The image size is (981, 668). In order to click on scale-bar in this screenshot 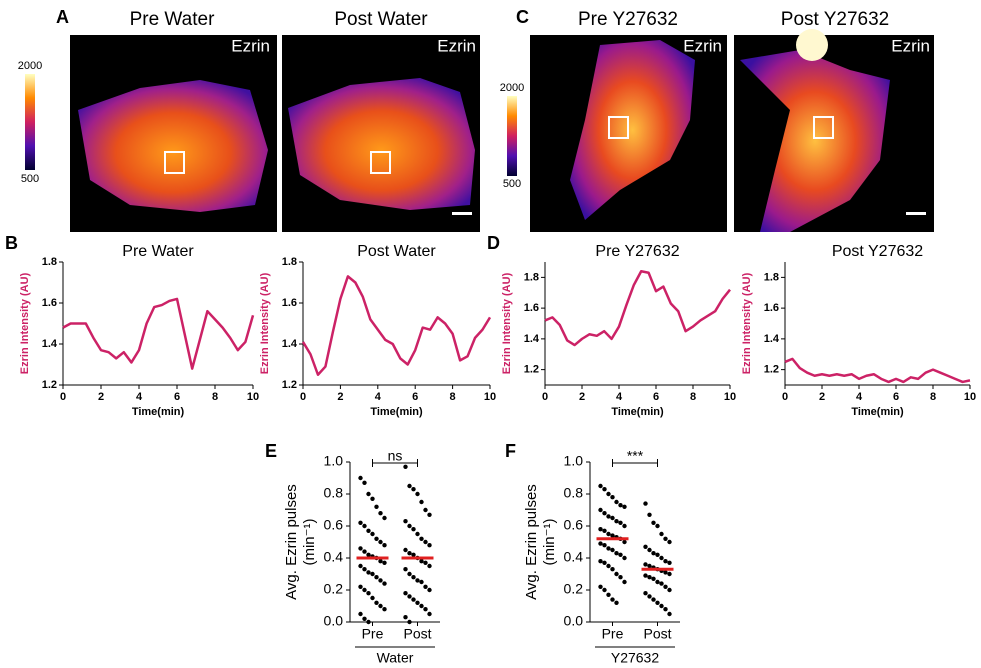, I will do `click(916, 213)`.